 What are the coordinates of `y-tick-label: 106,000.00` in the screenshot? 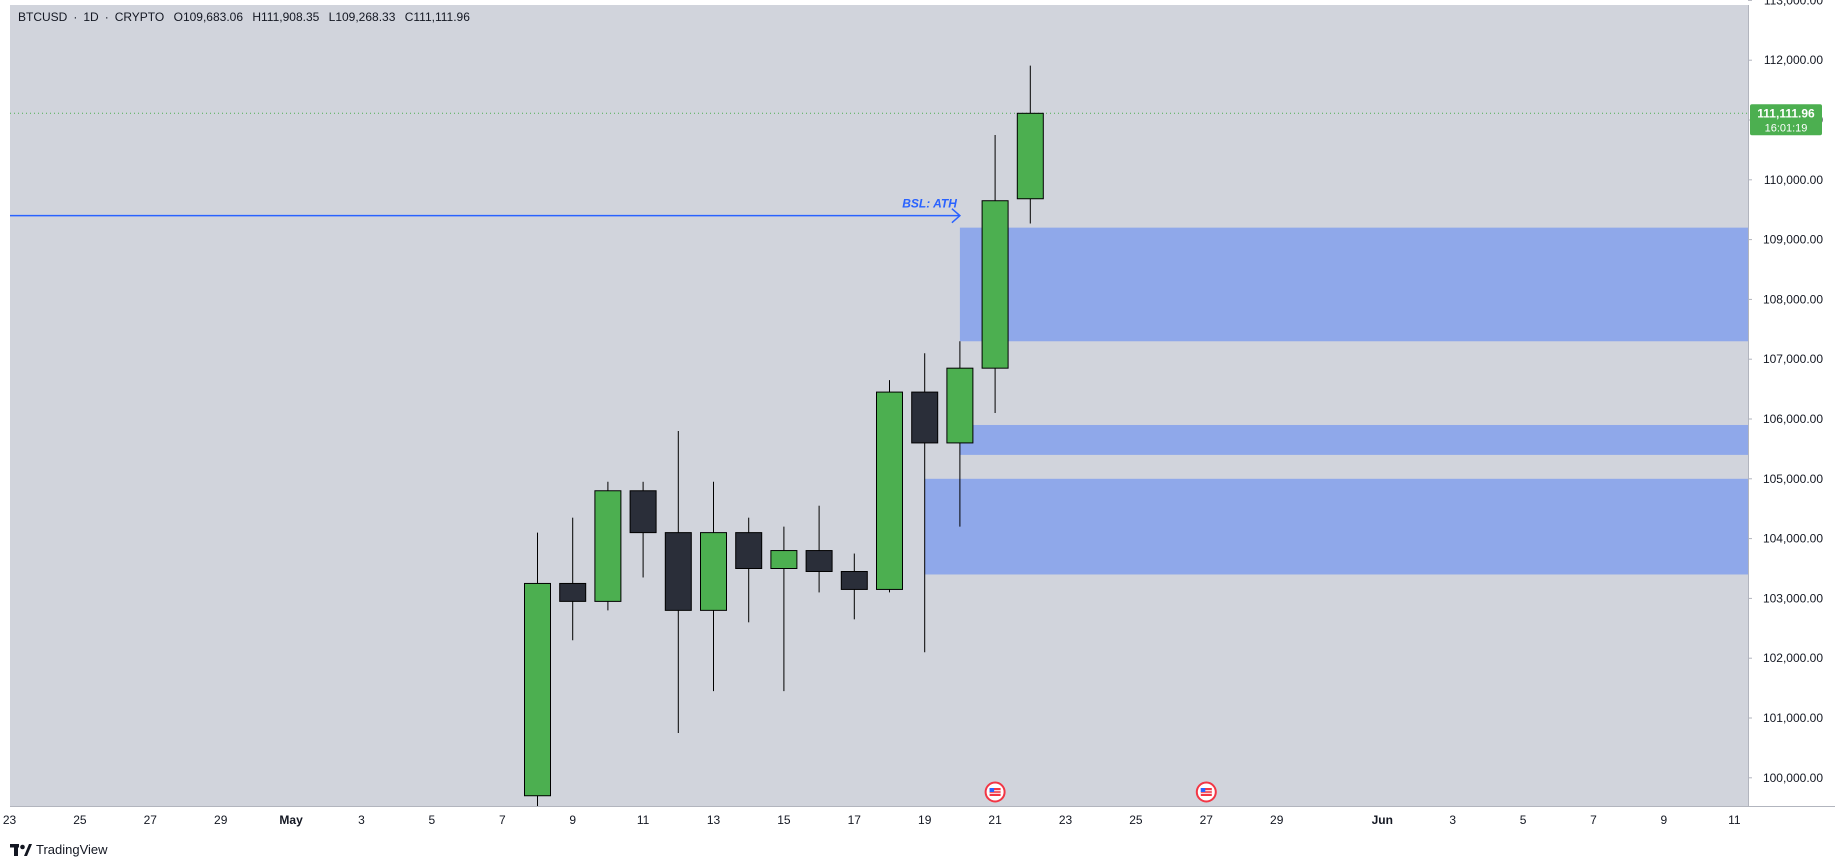 It's located at (1793, 419).